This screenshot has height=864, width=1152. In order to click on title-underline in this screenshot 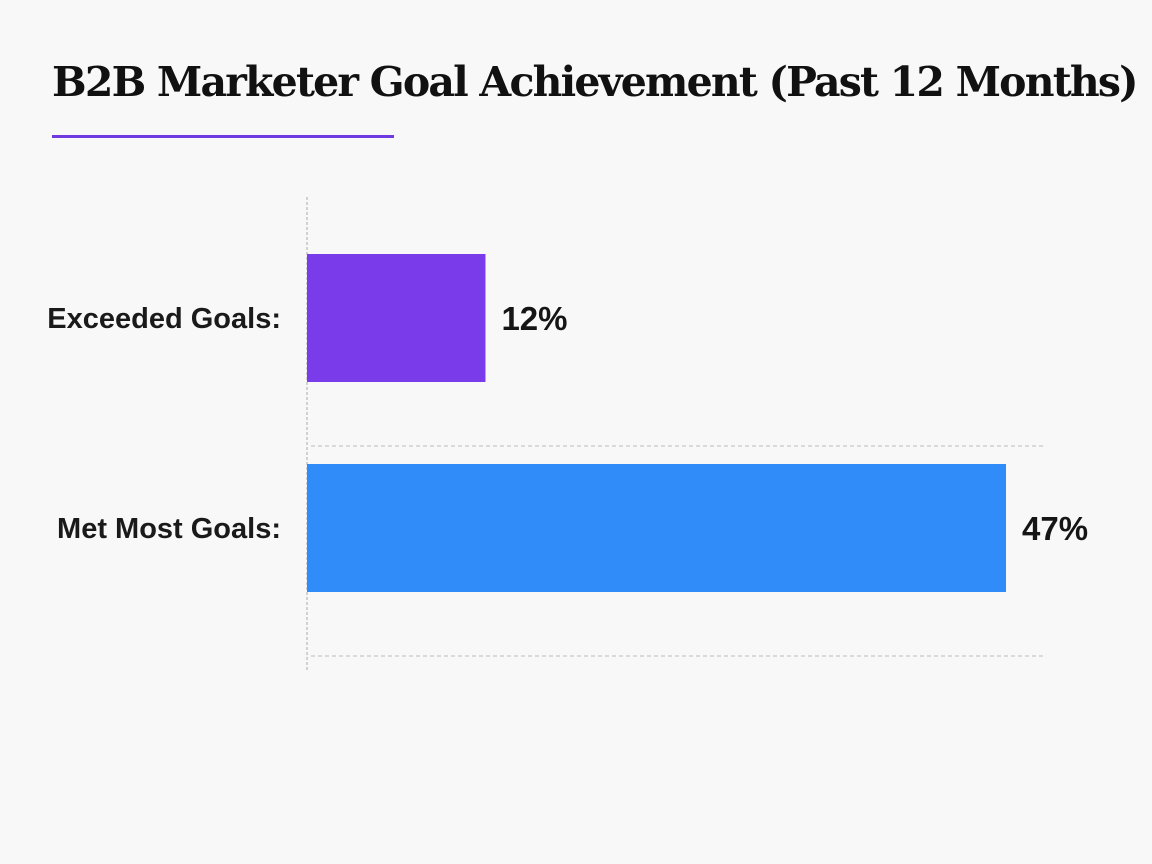, I will do `click(223, 136)`.